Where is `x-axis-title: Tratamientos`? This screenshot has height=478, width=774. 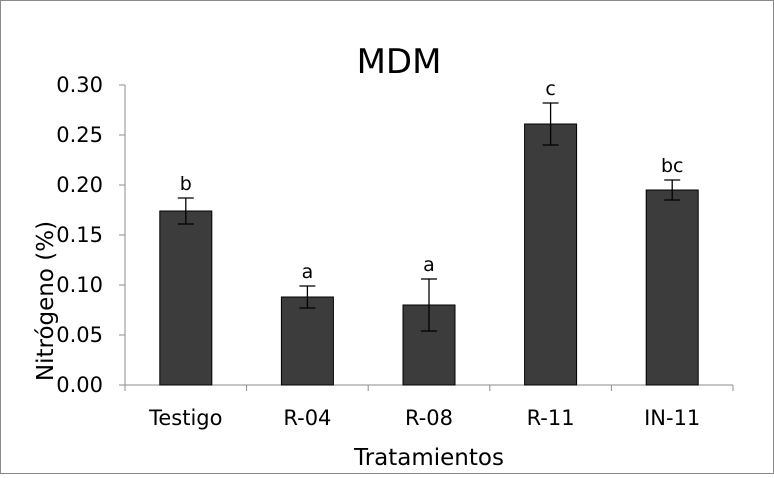
x-axis-title: Tratamientos is located at coordinates (428, 458).